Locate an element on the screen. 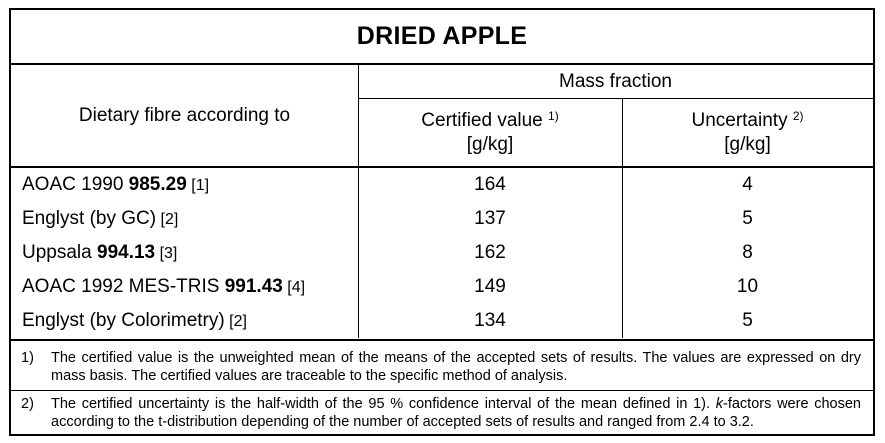  header-method: Dietary fibre according to is located at coordinates (184, 116).